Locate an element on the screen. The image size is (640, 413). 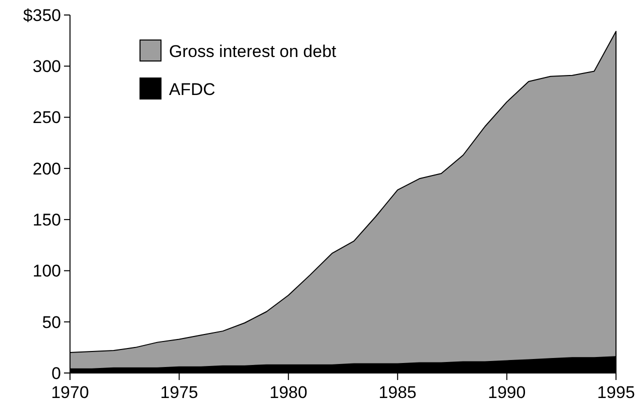
x-tick-label: 1990 is located at coordinates (507, 392).